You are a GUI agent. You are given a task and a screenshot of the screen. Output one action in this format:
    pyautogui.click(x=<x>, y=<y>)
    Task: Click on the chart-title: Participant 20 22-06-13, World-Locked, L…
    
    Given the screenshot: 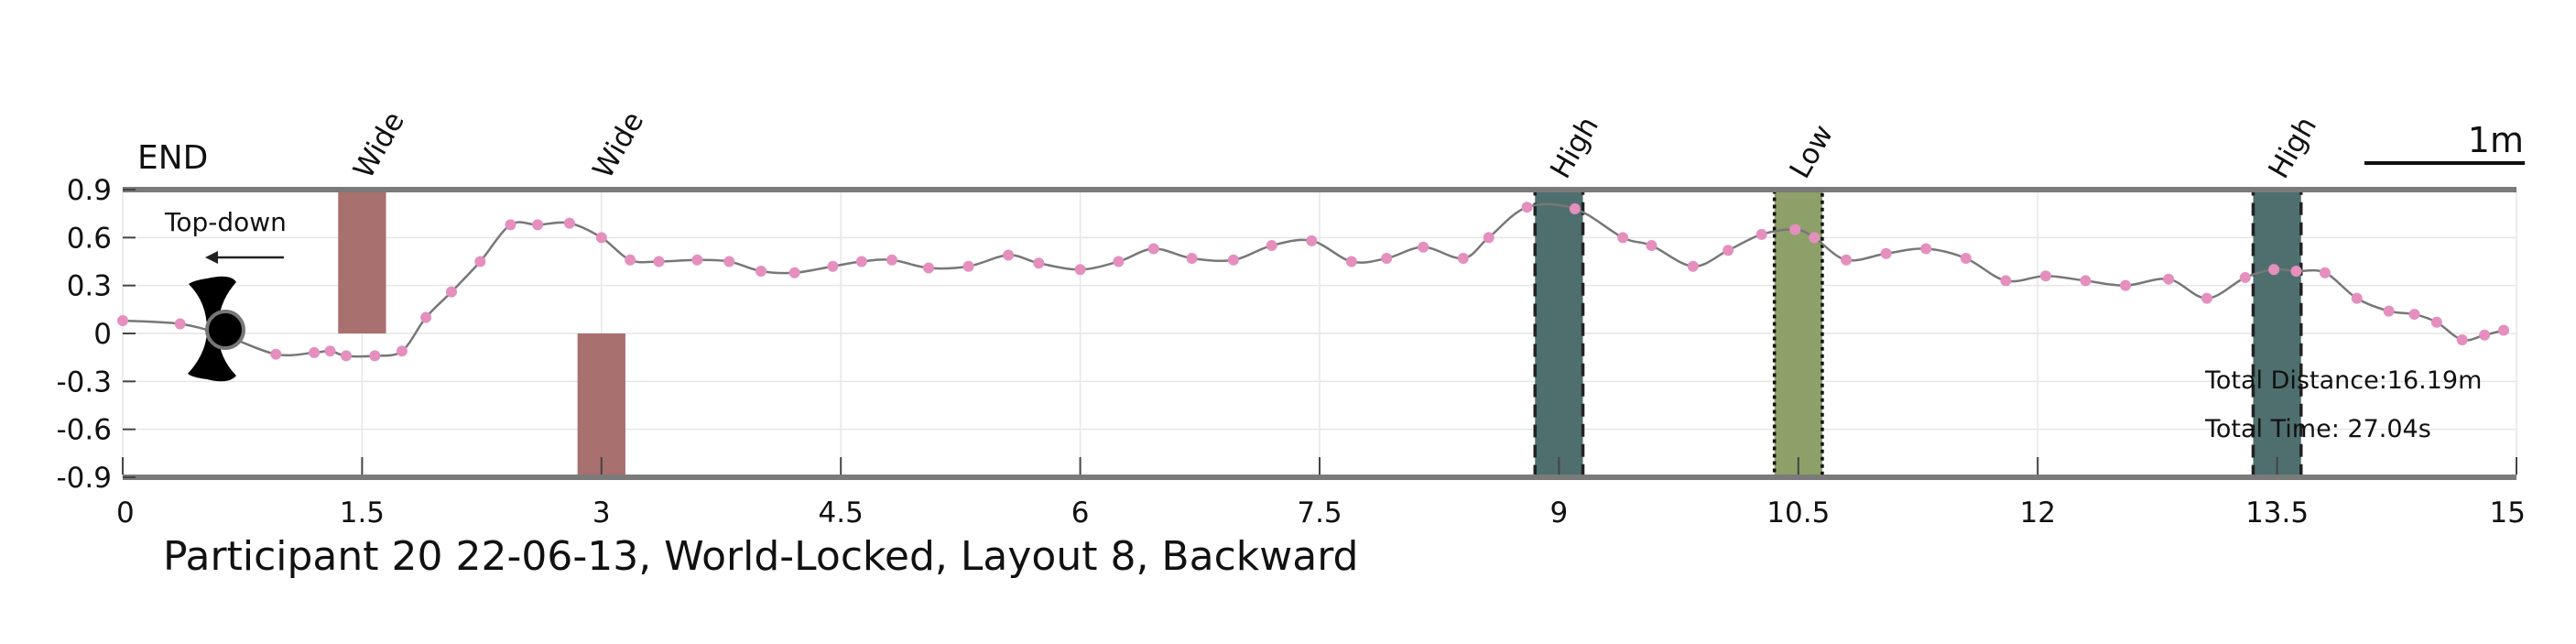 What is the action you would take?
    pyautogui.click(x=760, y=557)
    